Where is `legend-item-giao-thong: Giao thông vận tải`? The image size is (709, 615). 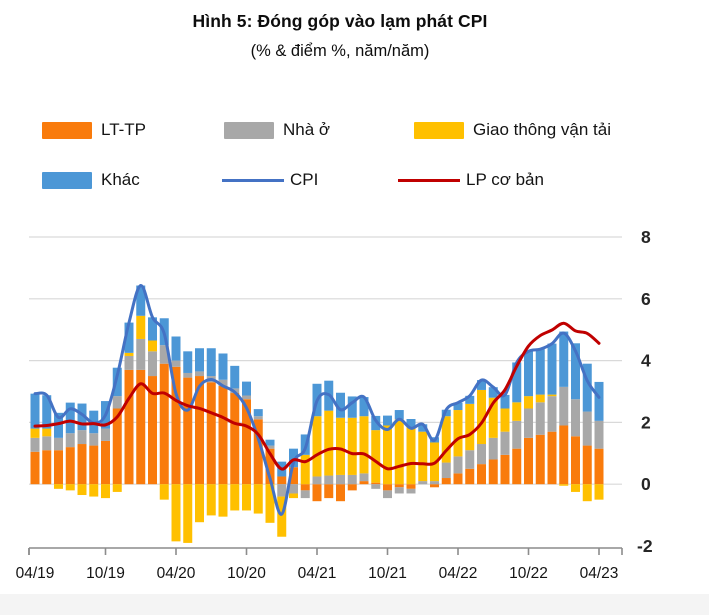 legend-item-giao-thong: Giao thông vận tải is located at coordinates (512, 130).